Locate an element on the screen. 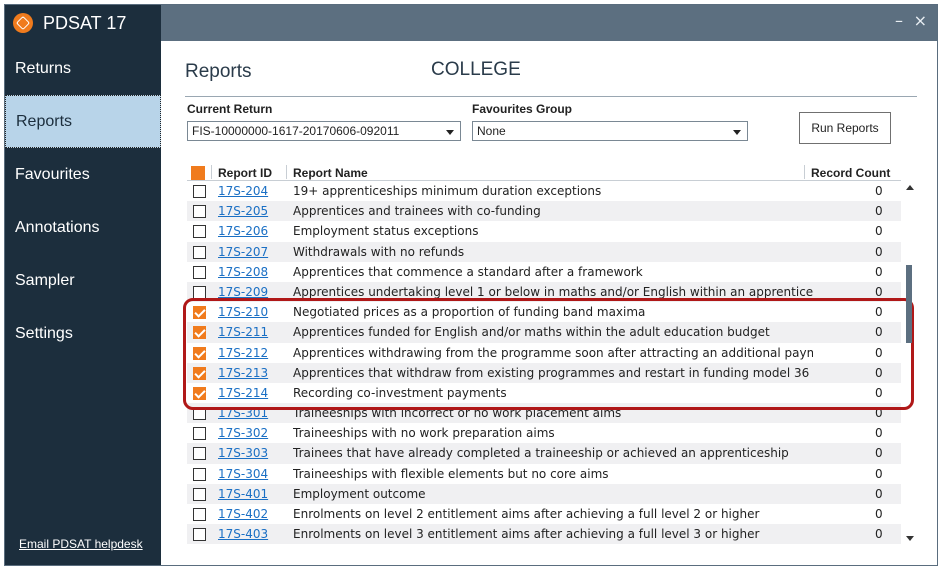 The height and width of the screenshot is (575, 952). record-count-header: Record Count is located at coordinates (851, 173).